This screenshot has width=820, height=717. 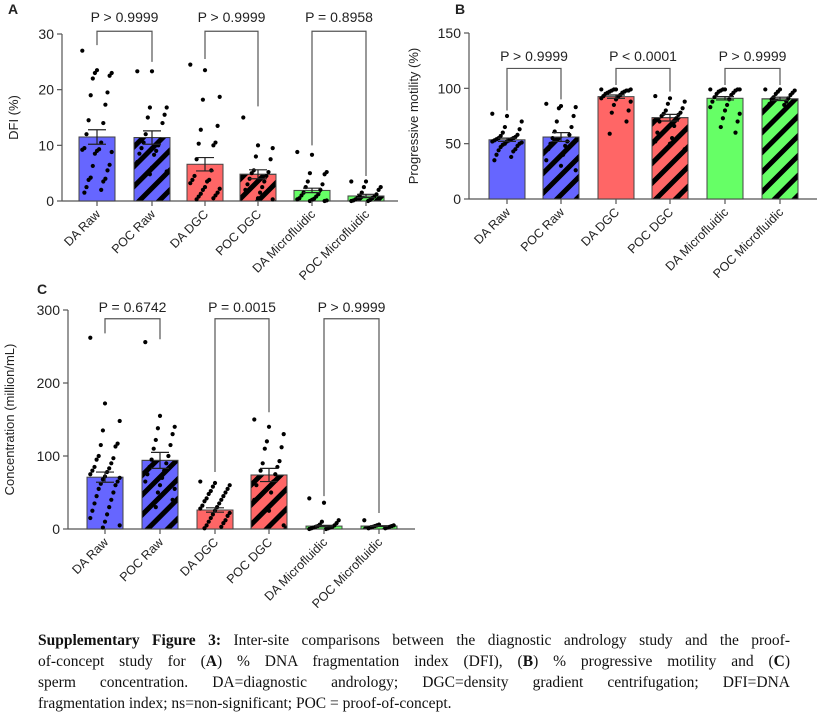 I want to click on p-value-label: P > 0.9999, so click(x=125, y=17).